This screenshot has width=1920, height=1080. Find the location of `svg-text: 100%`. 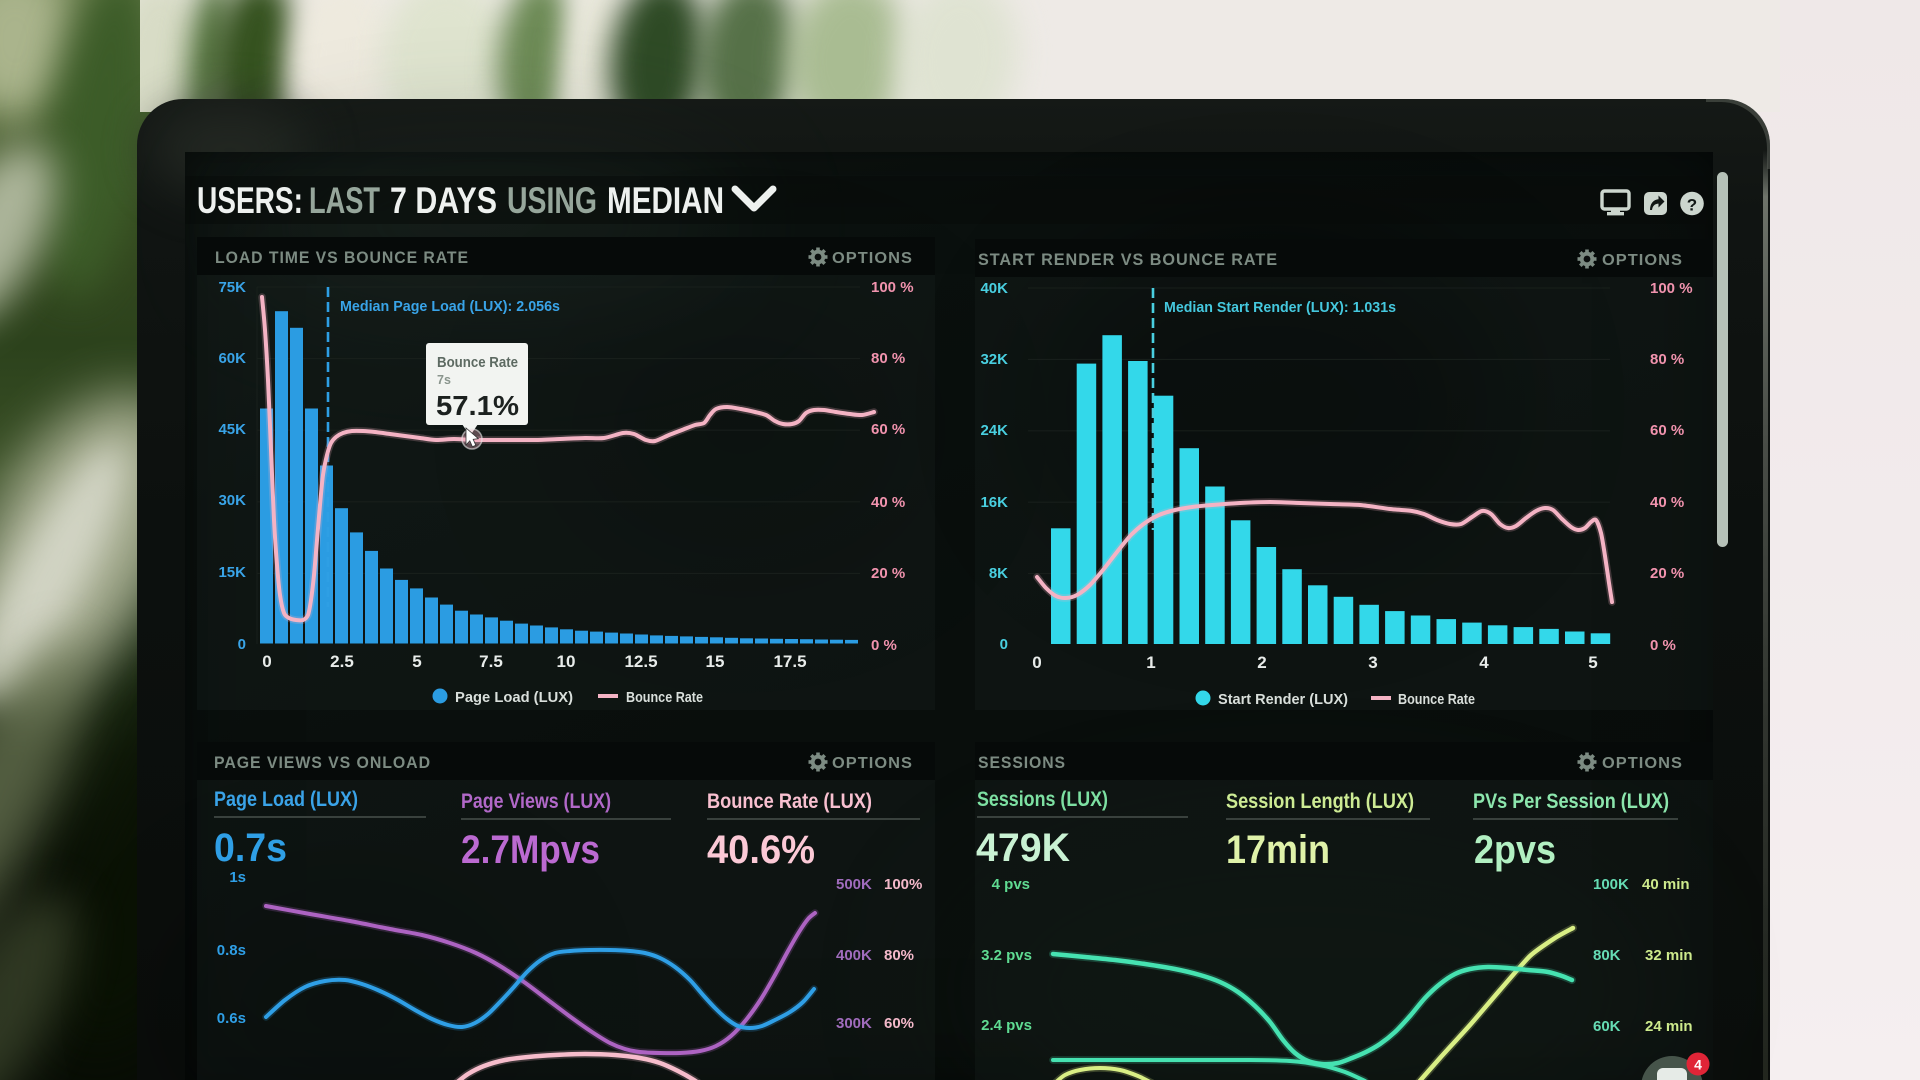

svg-text: 100% is located at coordinates (903, 884).